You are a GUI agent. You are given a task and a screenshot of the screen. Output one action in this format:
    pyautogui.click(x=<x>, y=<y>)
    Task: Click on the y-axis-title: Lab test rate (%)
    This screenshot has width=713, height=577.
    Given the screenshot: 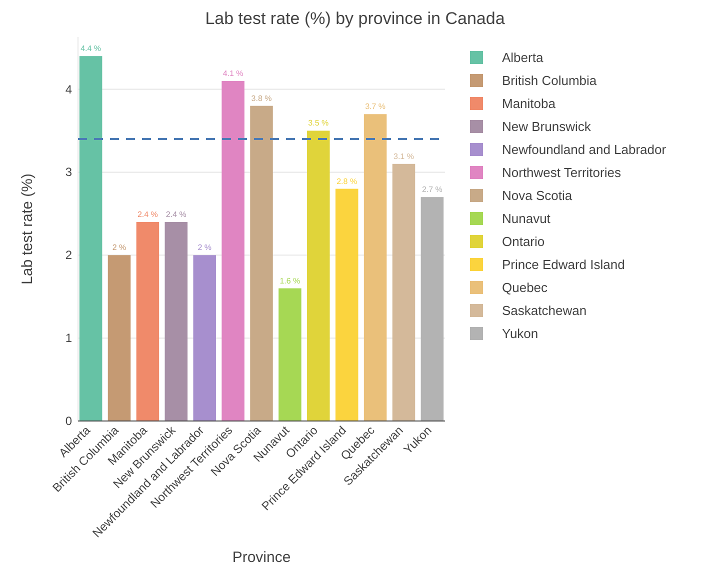 What is the action you would take?
    pyautogui.click(x=27, y=229)
    